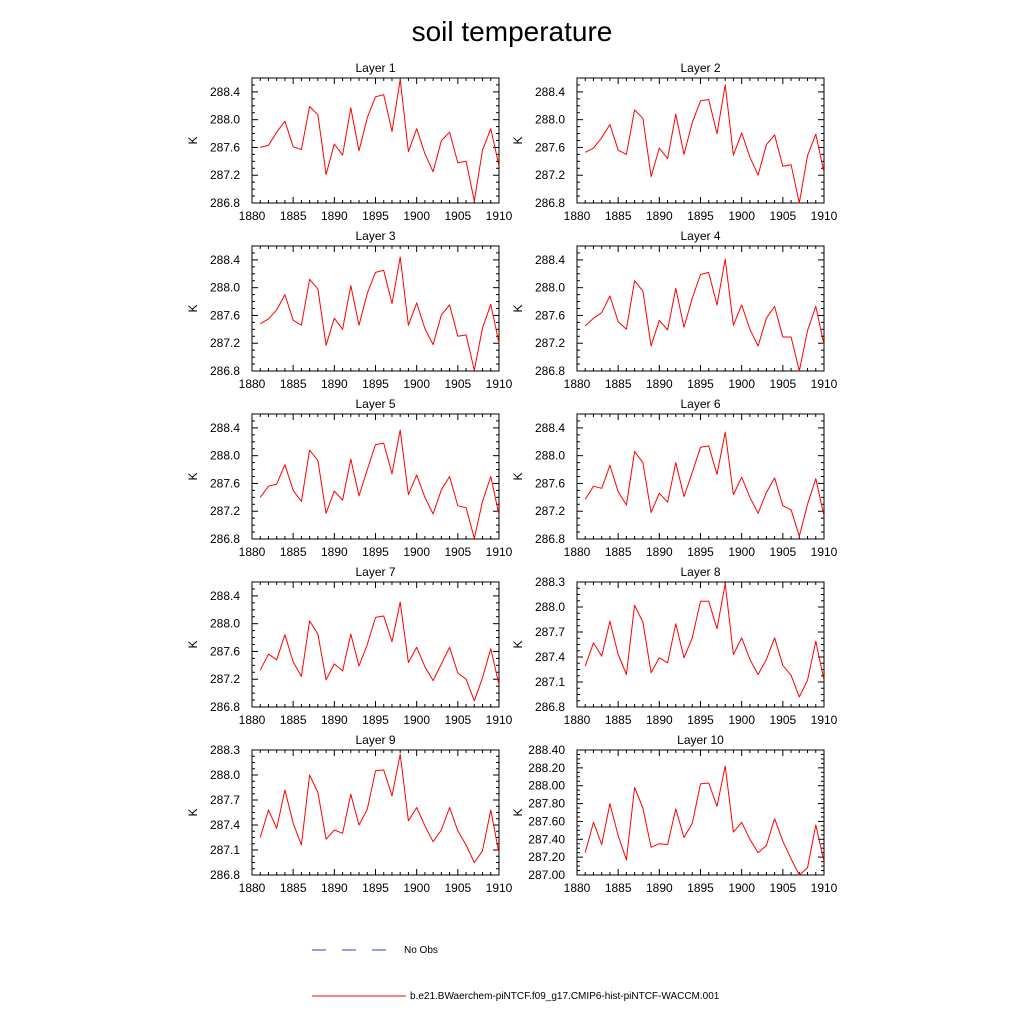  Describe the element at coordinates (512, 31) in the screenshot. I see `main-title: soil temperature` at that location.